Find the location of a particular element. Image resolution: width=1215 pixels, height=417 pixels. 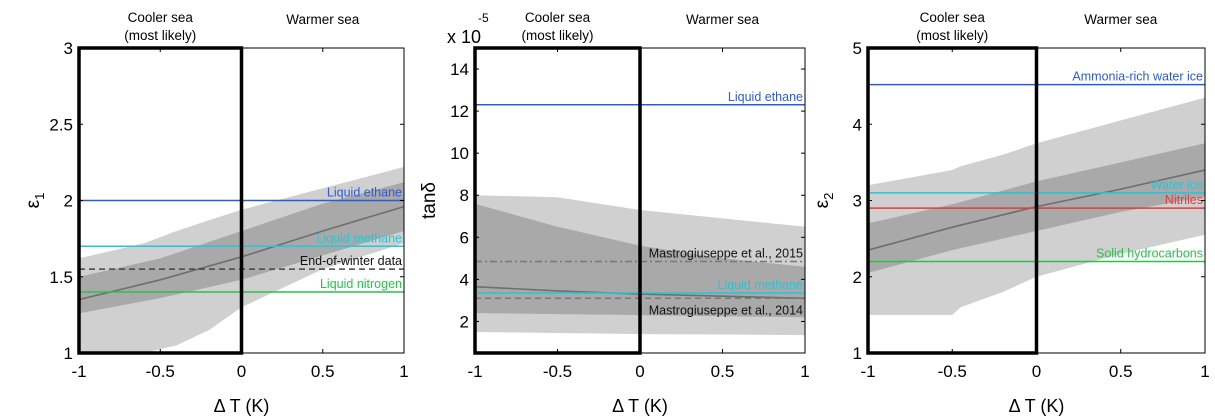

y-tick-label: 10 is located at coordinates (459, 153).